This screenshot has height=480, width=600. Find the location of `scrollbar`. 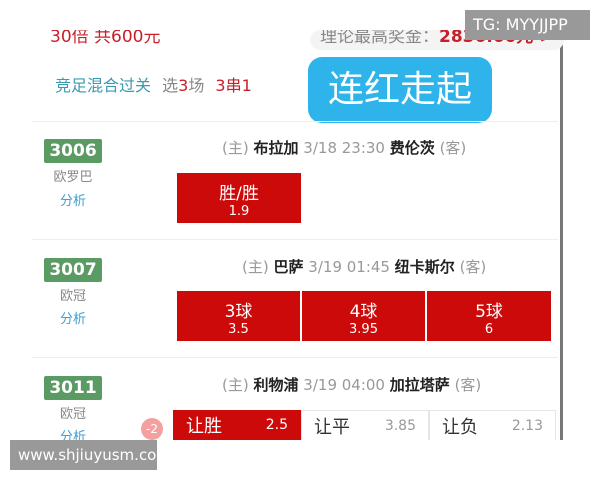

scrollbar is located at coordinates (561, 240).